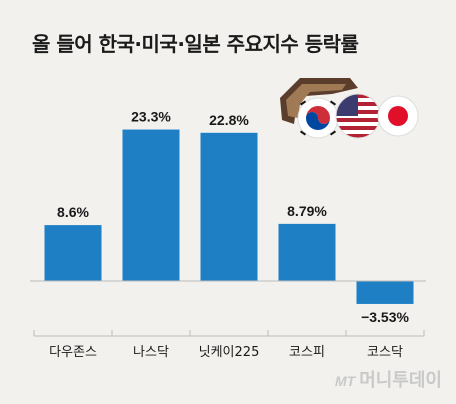 The height and width of the screenshot is (404, 456). I want to click on flags-illustration, so click(349, 108).